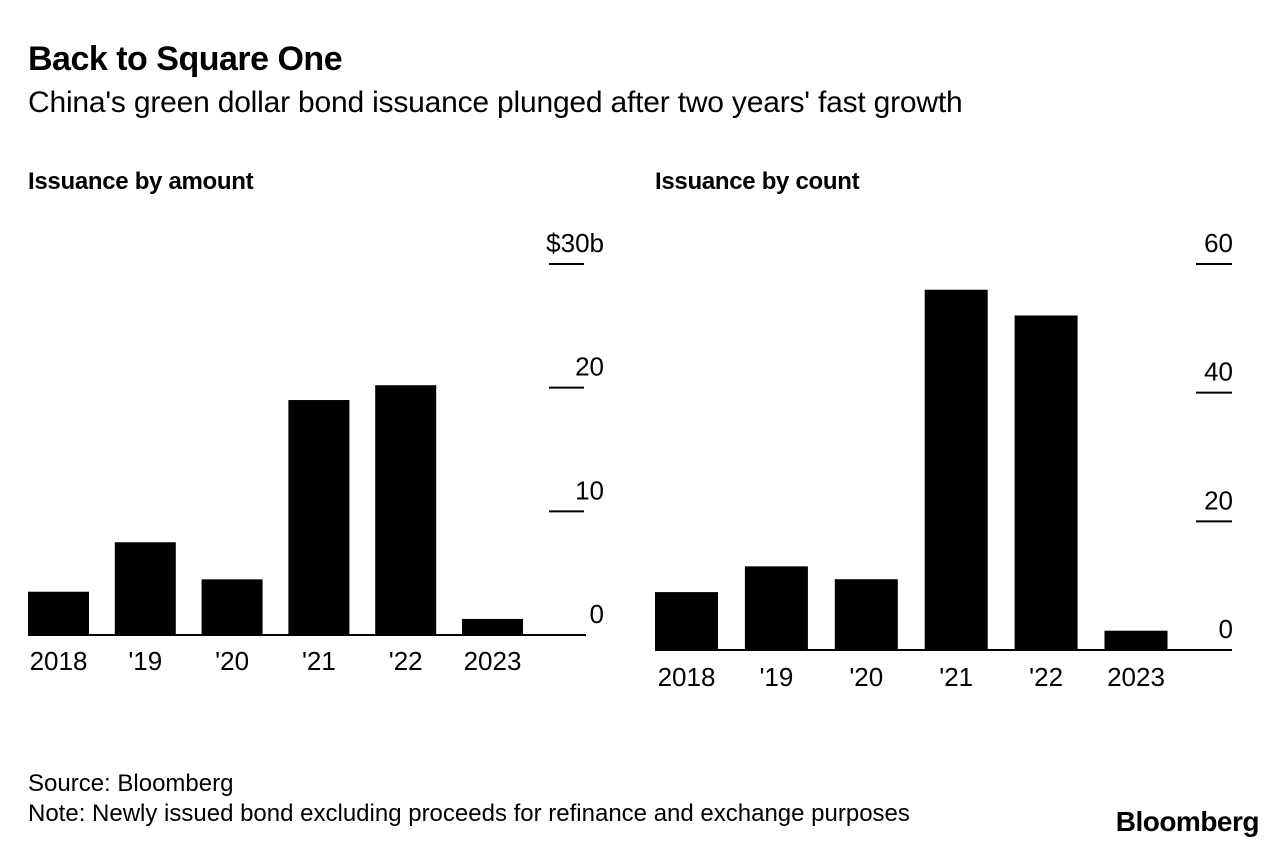 The height and width of the screenshot is (854, 1283). I want to click on amount-y-tick-label-1: 10, so click(589, 490).